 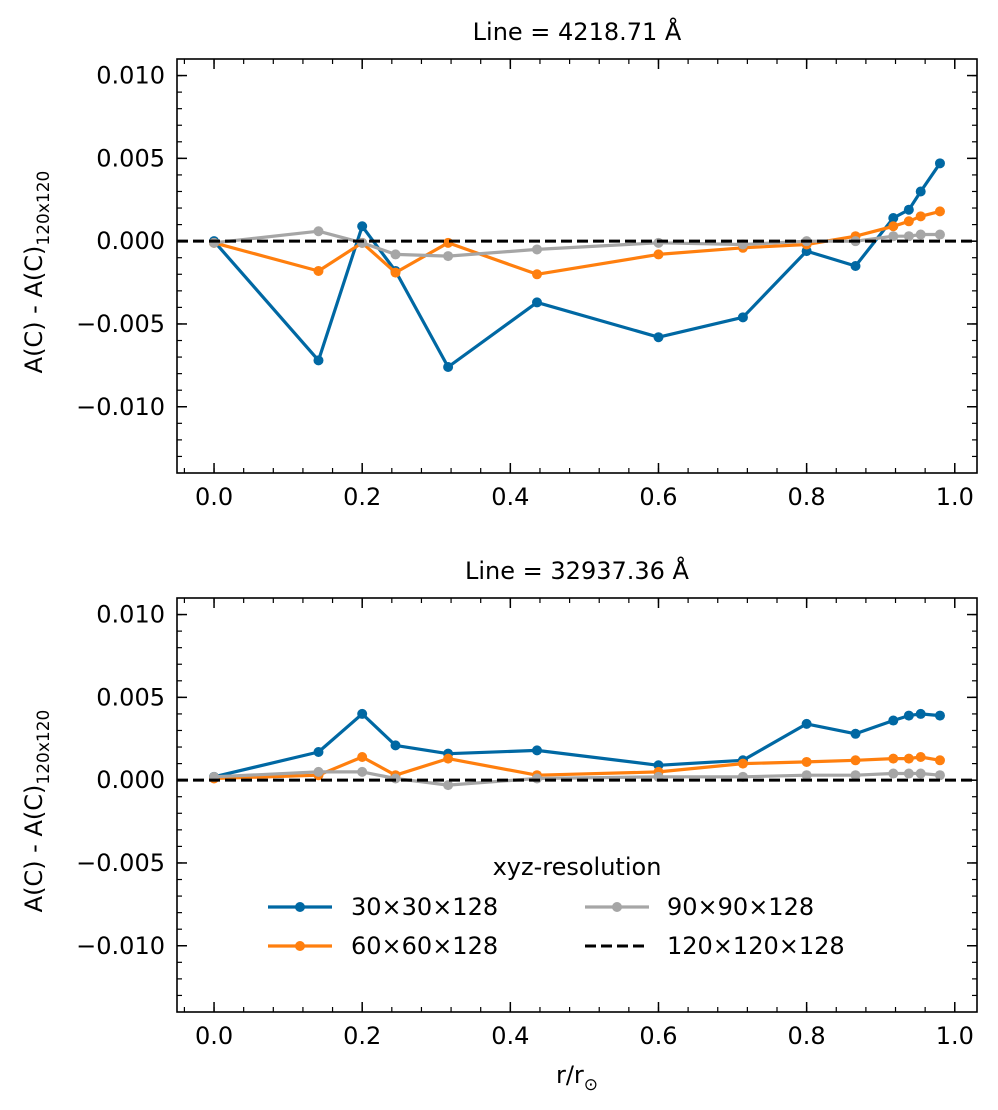 What do you see at coordinates (120, 946) in the screenshot?
I see `y-tick-label-bottom: −0.010` at bounding box center [120, 946].